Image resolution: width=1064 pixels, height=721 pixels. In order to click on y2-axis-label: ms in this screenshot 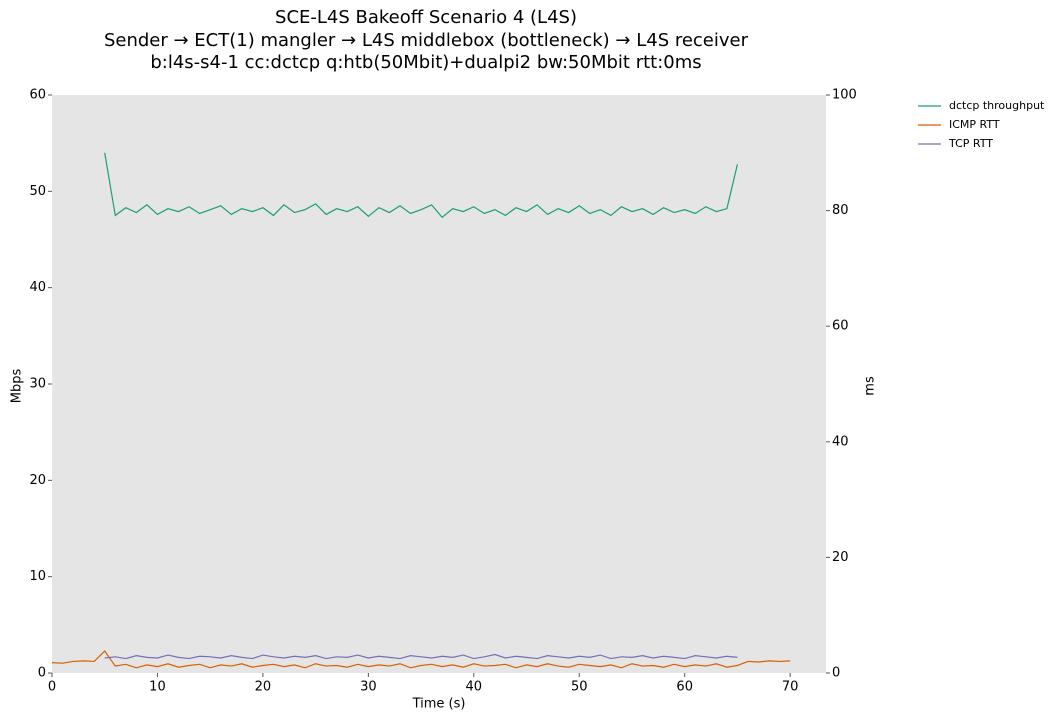, I will do `click(870, 386)`.